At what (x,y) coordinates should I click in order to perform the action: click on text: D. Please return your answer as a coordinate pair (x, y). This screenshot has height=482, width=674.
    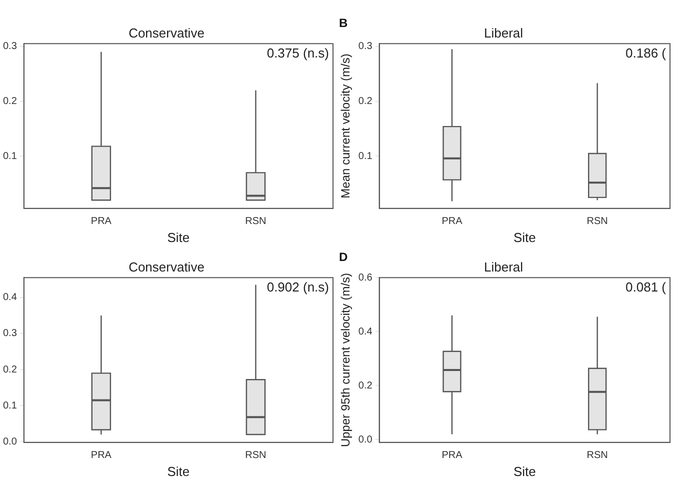
    Looking at the image, I should click on (343, 257).